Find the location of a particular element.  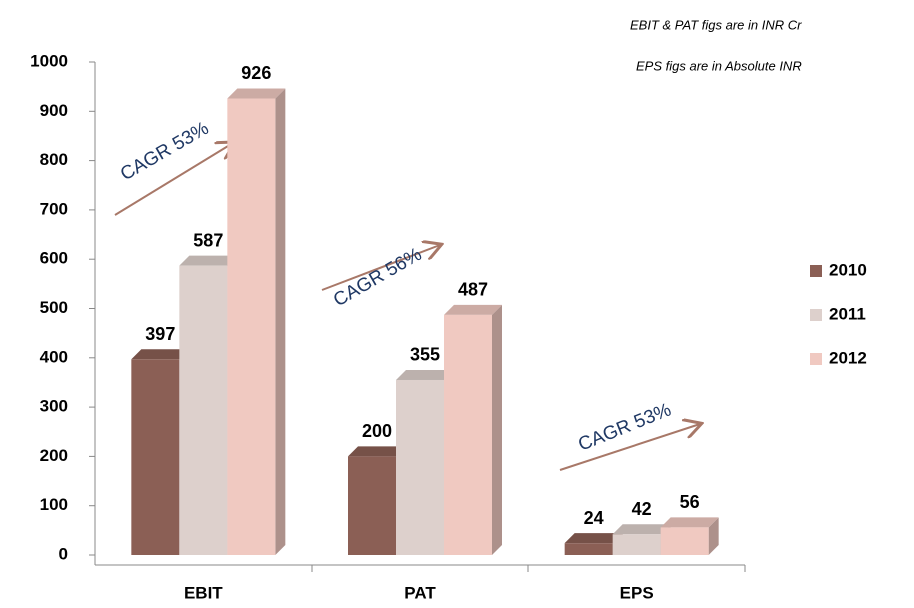

y-tick-label: 900 is located at coordinates (54, 110).